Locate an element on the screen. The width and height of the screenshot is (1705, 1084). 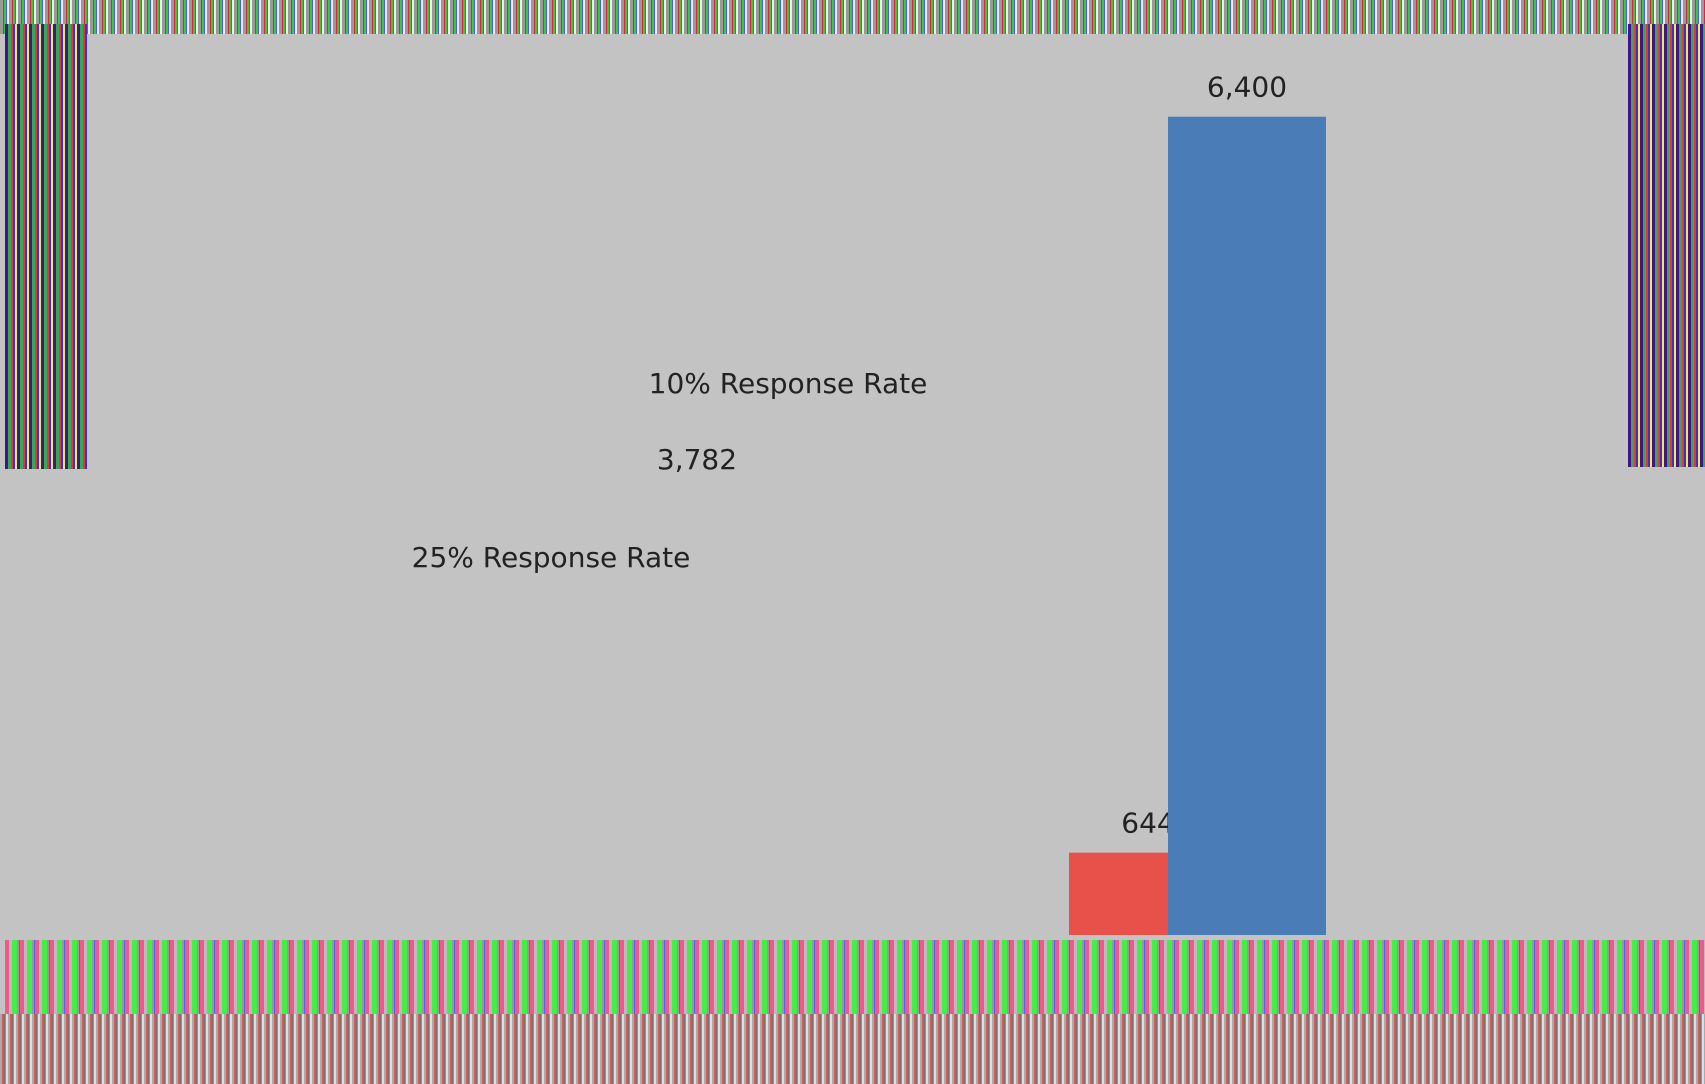
glitch-top is located at coordinates (852, 17).